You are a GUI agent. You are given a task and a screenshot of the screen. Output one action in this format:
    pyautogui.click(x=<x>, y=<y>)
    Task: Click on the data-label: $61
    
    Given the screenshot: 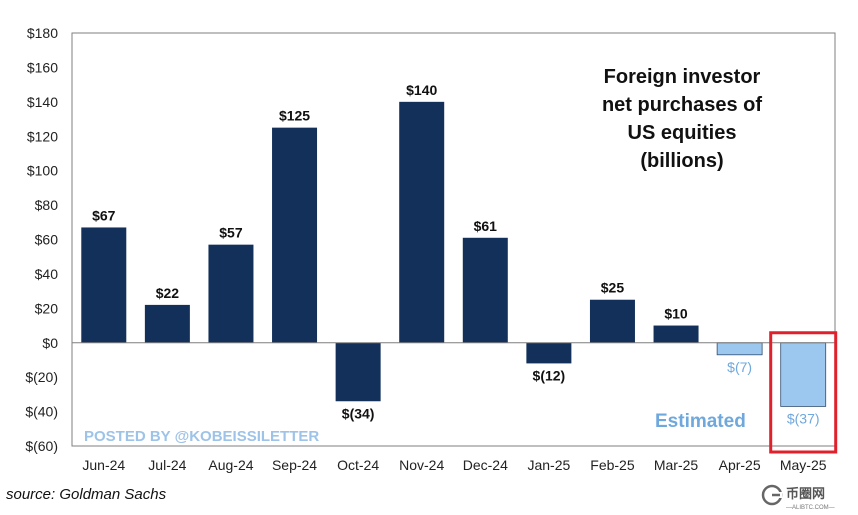 What is the action you would take?
    pyautogui.click(x=486, y=226)
    